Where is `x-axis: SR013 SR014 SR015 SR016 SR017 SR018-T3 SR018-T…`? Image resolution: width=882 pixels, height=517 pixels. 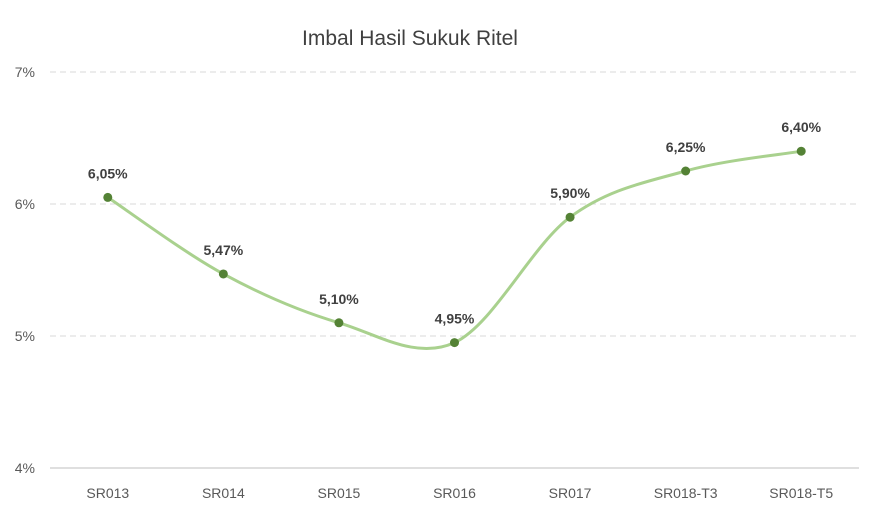 x-axis: SR013 SR014 SR015 SR016 SR017 SR018-T3 SR018-T… is located at coordinates (454, 484).